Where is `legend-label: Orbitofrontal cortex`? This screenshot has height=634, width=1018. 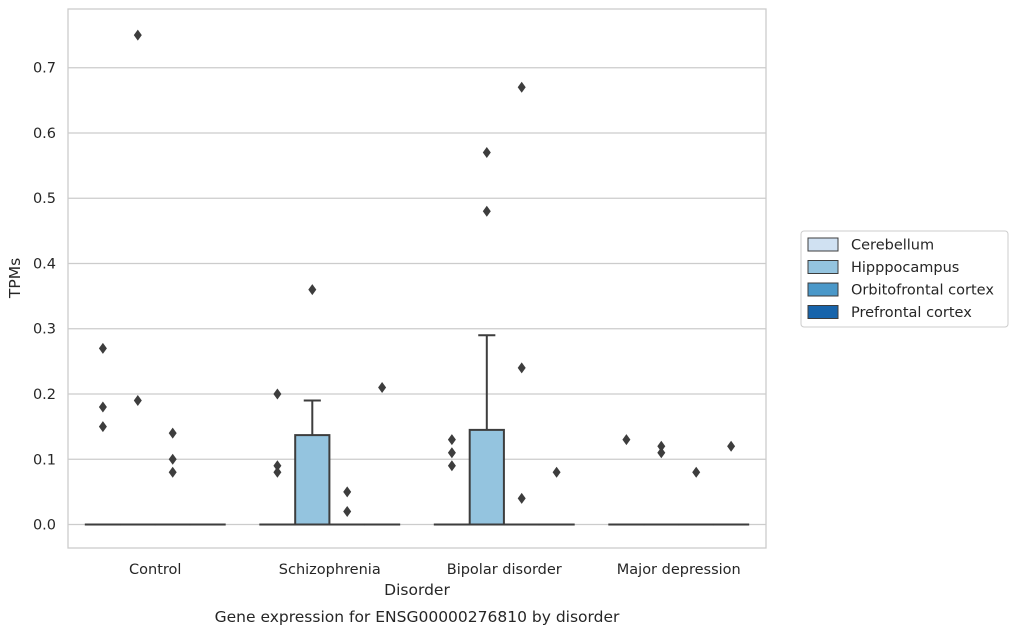 legend-label: Orbitofrontal cortex is located at coordinates (922, 291).